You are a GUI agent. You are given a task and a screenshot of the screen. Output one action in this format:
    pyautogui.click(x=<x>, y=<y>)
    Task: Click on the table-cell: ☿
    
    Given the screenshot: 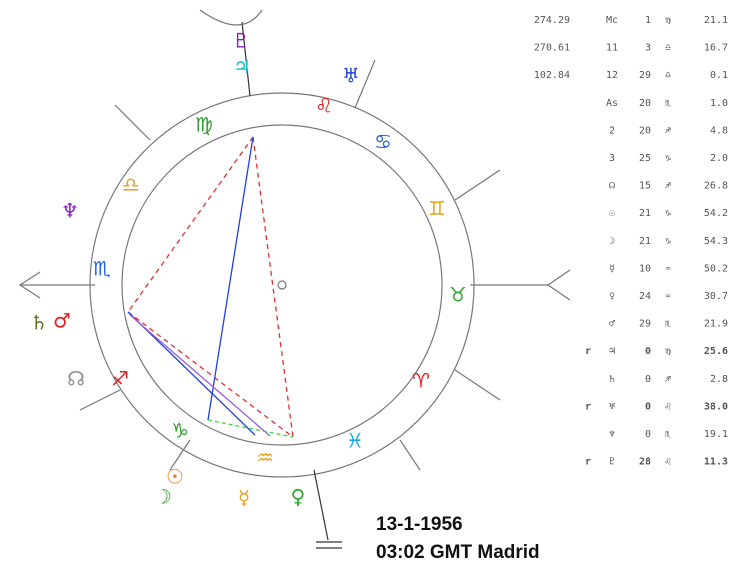 What is the action you would take?
    pyautogui.click(x=612, y=268)
    